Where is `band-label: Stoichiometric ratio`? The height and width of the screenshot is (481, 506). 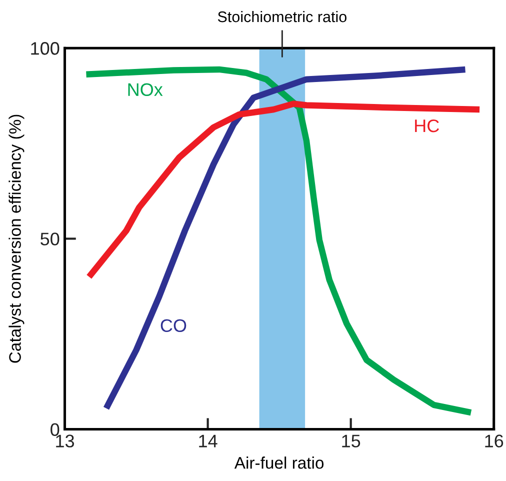
band-label: Stoichiometric ratio is located at coordinates (282, 16).